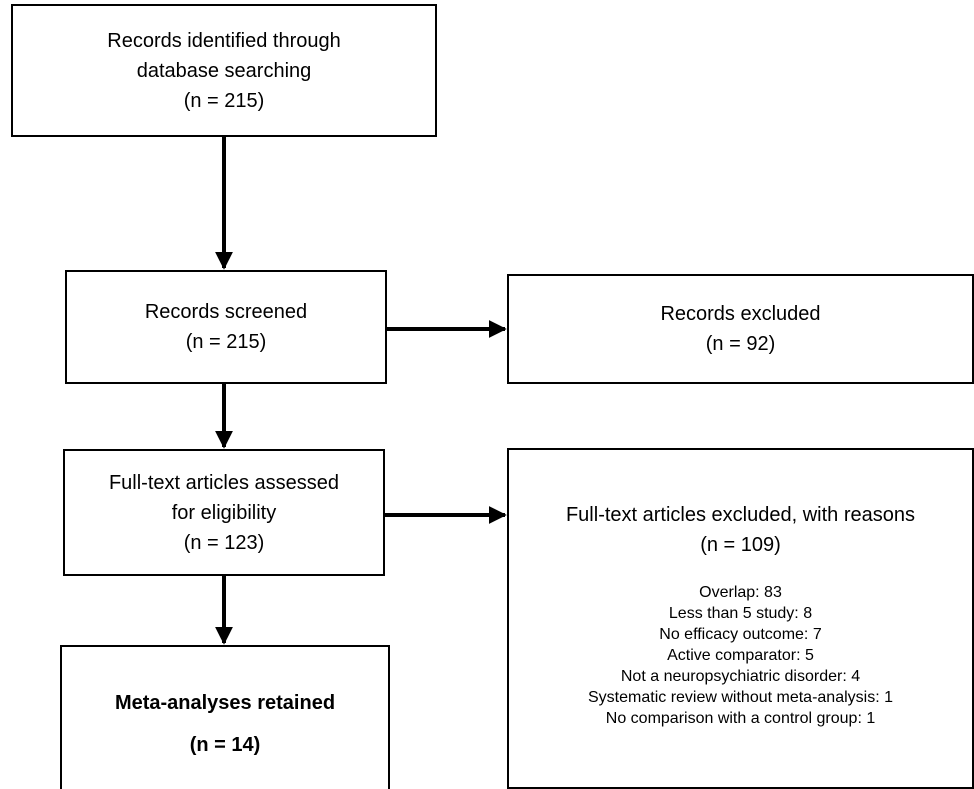 This screenshot has height=789, width=974. I want to click on identified-line1: Records identified through, so click(224, 40).